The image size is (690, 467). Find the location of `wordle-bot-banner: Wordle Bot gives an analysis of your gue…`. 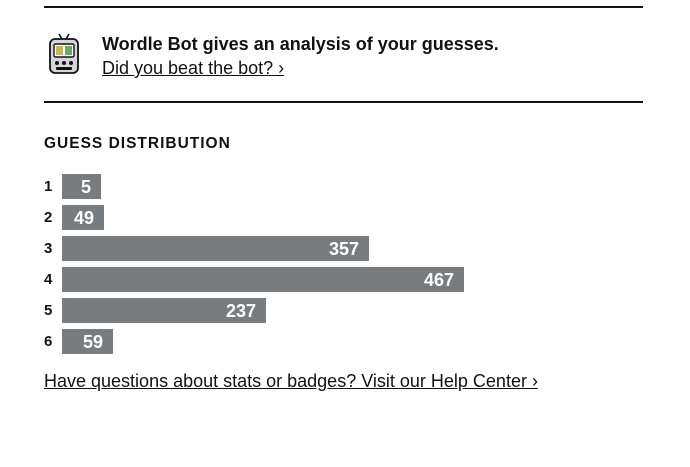

wordle-bot-banner: Wordle Bot gives an analysis of your gue… is located at coordinates (343, 56).